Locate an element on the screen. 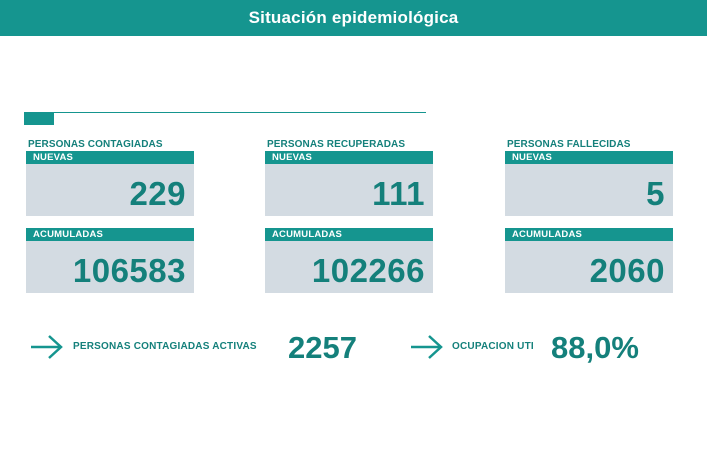  card-new: NUEVAS 229 is located at coordinates (110, 183).